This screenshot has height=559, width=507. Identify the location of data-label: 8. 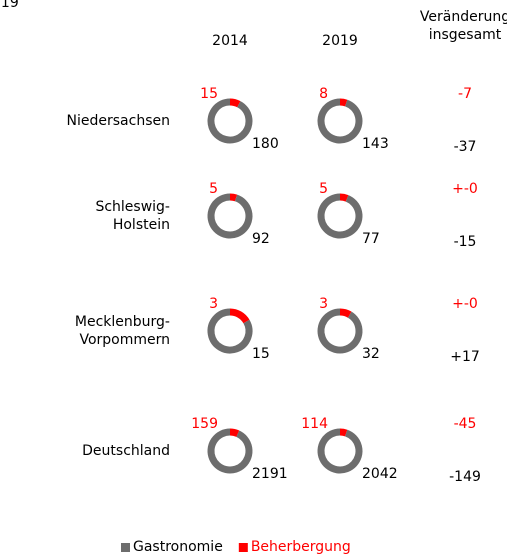
(323, 94).